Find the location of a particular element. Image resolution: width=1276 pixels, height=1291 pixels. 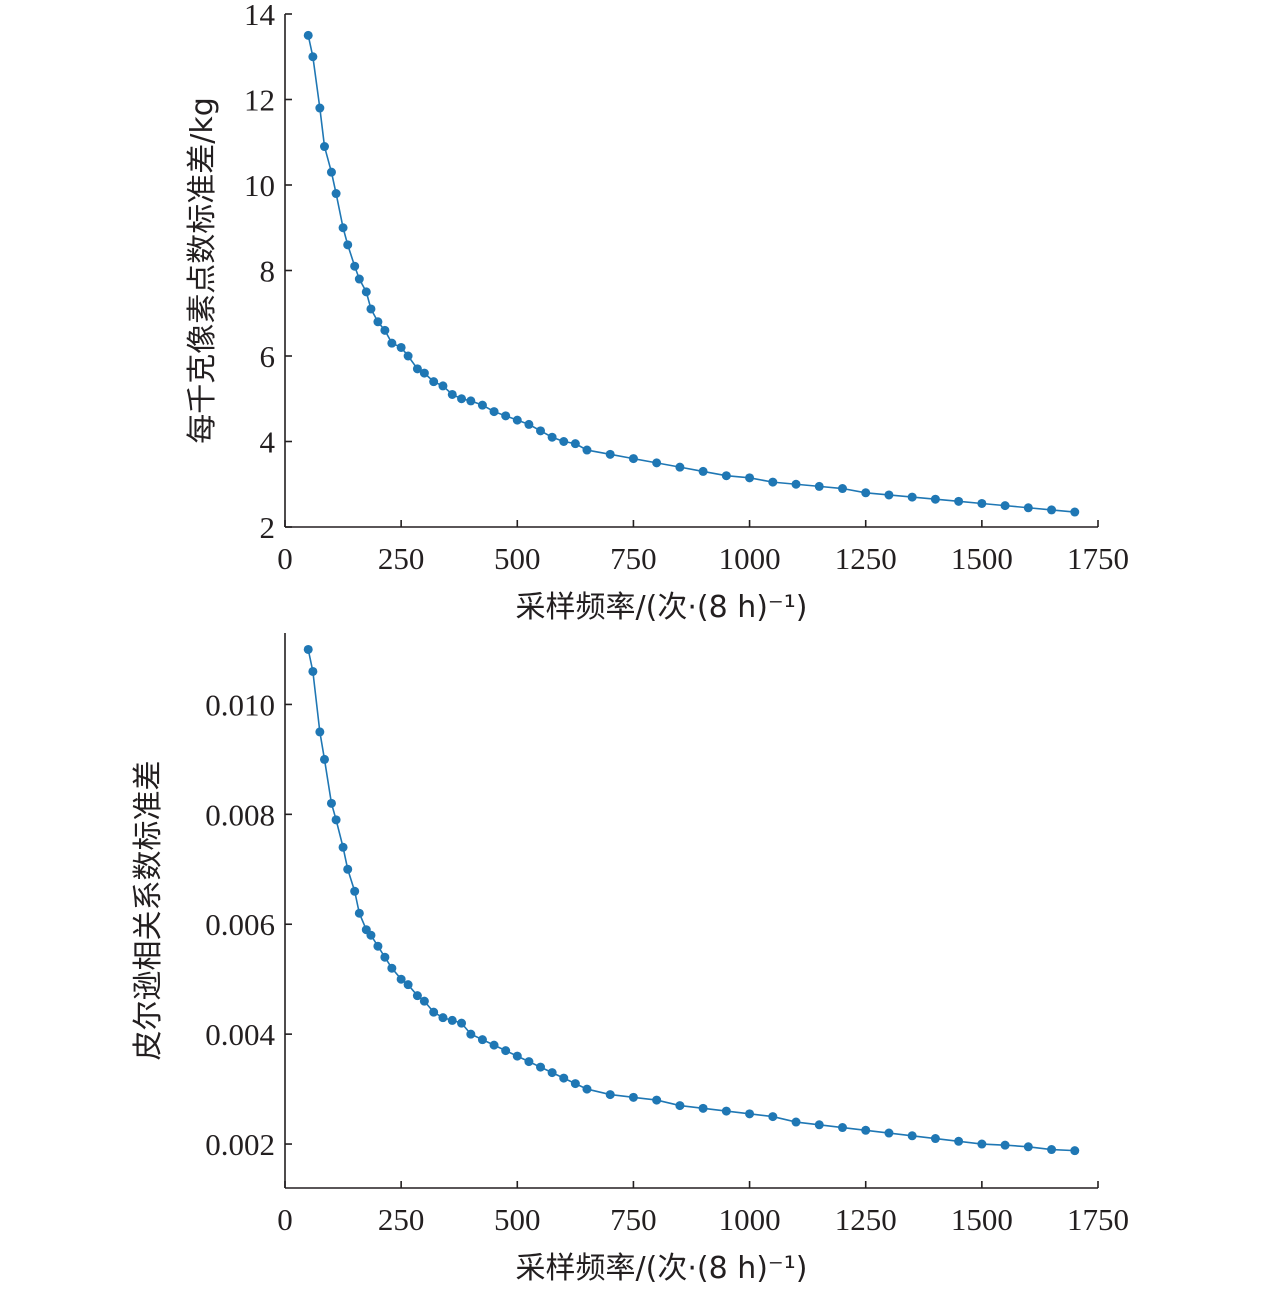

y-tick-label: 0.002 is located at coordinates (240, 1144).